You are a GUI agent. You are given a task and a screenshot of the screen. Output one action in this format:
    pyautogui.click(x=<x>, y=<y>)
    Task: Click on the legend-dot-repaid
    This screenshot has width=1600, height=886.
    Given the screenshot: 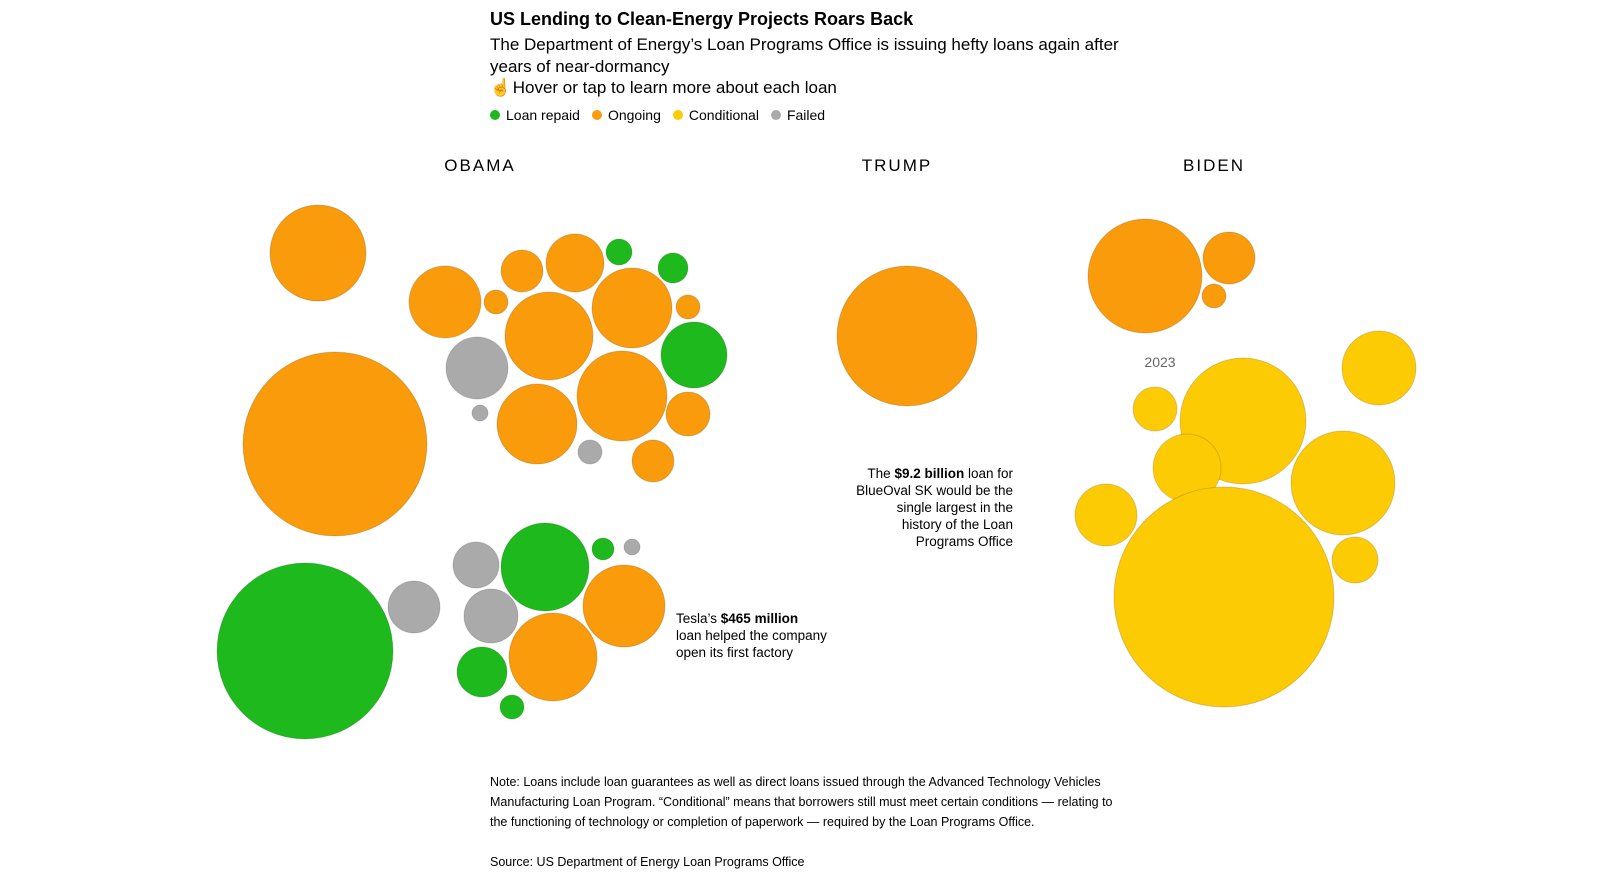 What is the action you would take?
    pyautogui.click(x=495, y=115)
    